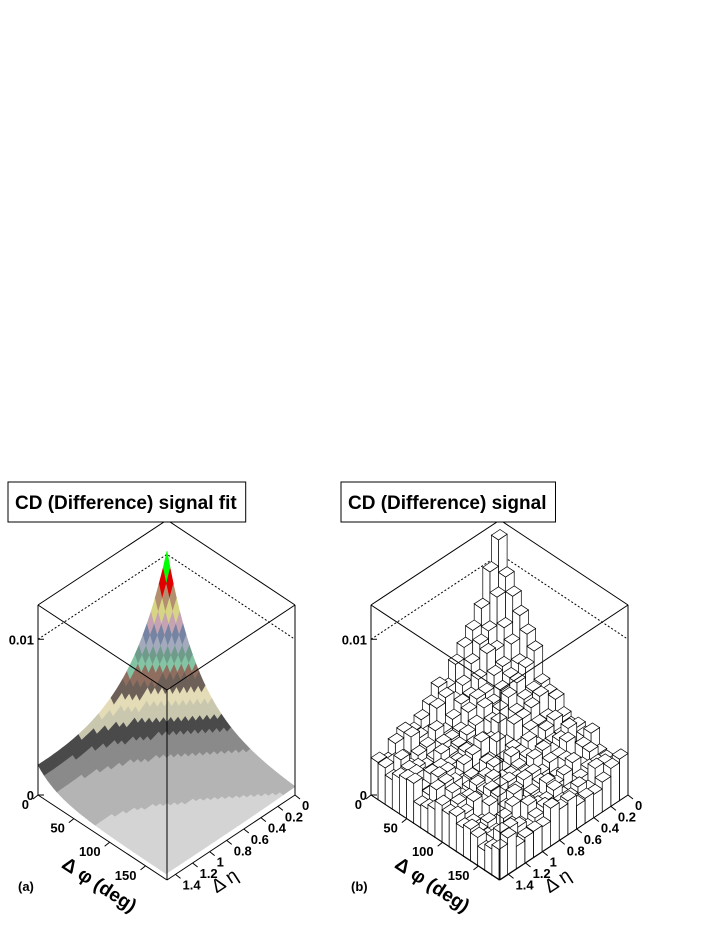  I want to click on y-tick-label: 0, so click(305, 805).